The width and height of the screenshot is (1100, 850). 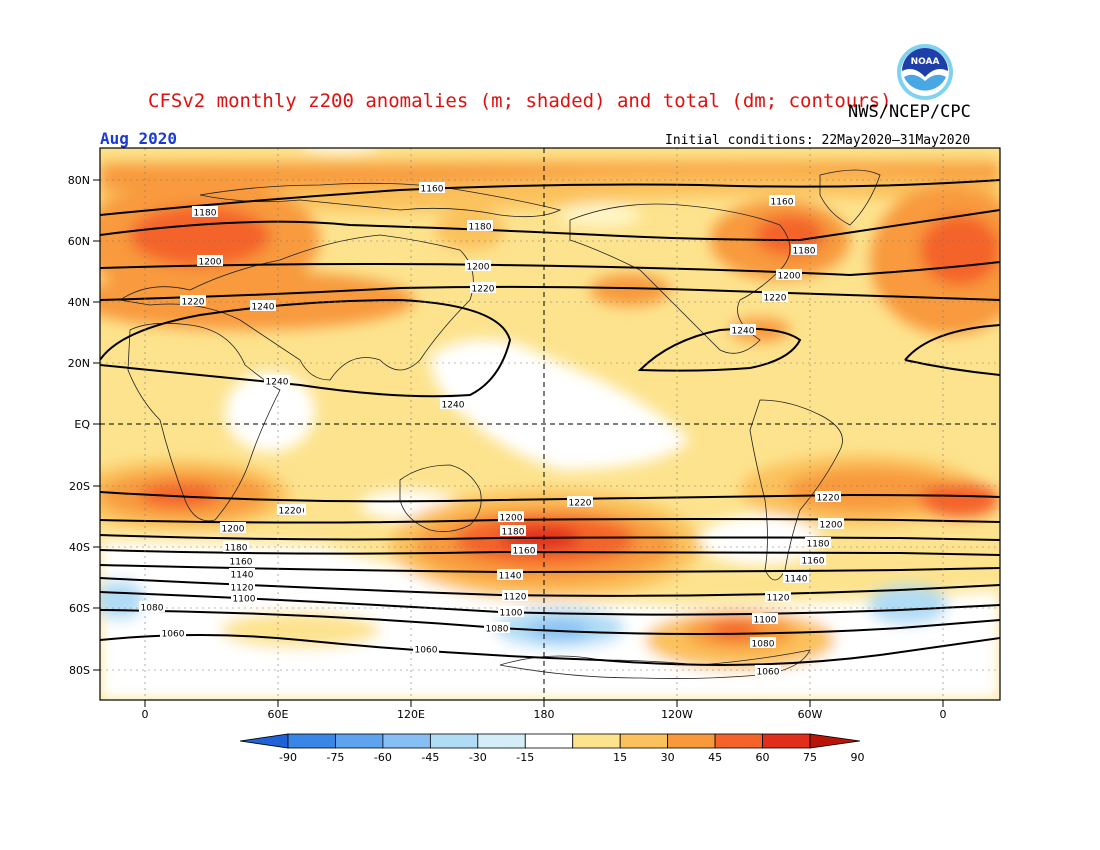 What do you see at coordinates (796, 490) in the screenshot?
I see `coastline-south-america` at bounding box center [796, 490].